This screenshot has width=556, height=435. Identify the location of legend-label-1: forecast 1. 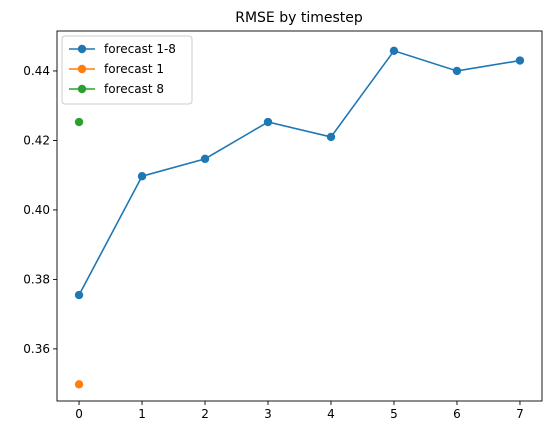
(134, 69).